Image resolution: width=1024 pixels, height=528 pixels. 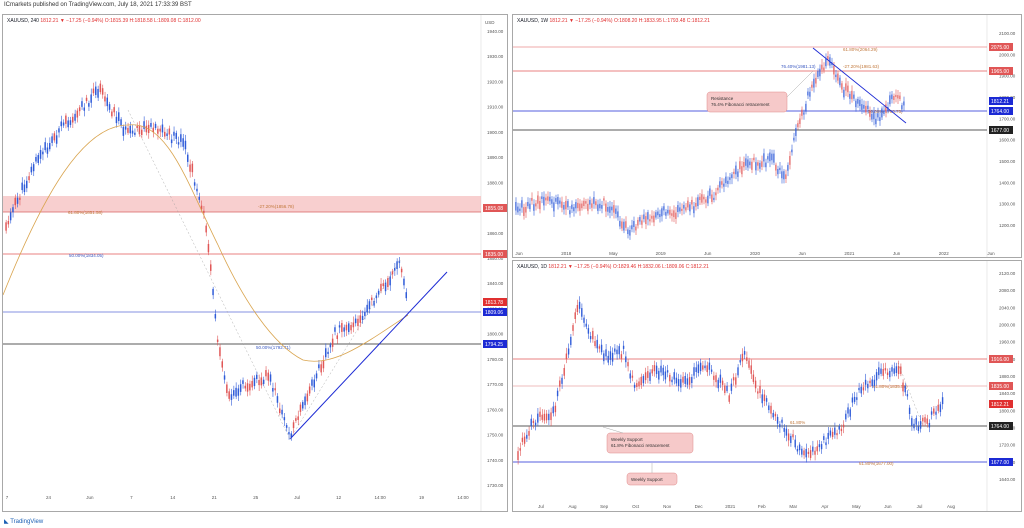 What do you see at coordinates (613, 430) in the screenshot?
I see `annotation-pointer` at bounding box center [613, 430].